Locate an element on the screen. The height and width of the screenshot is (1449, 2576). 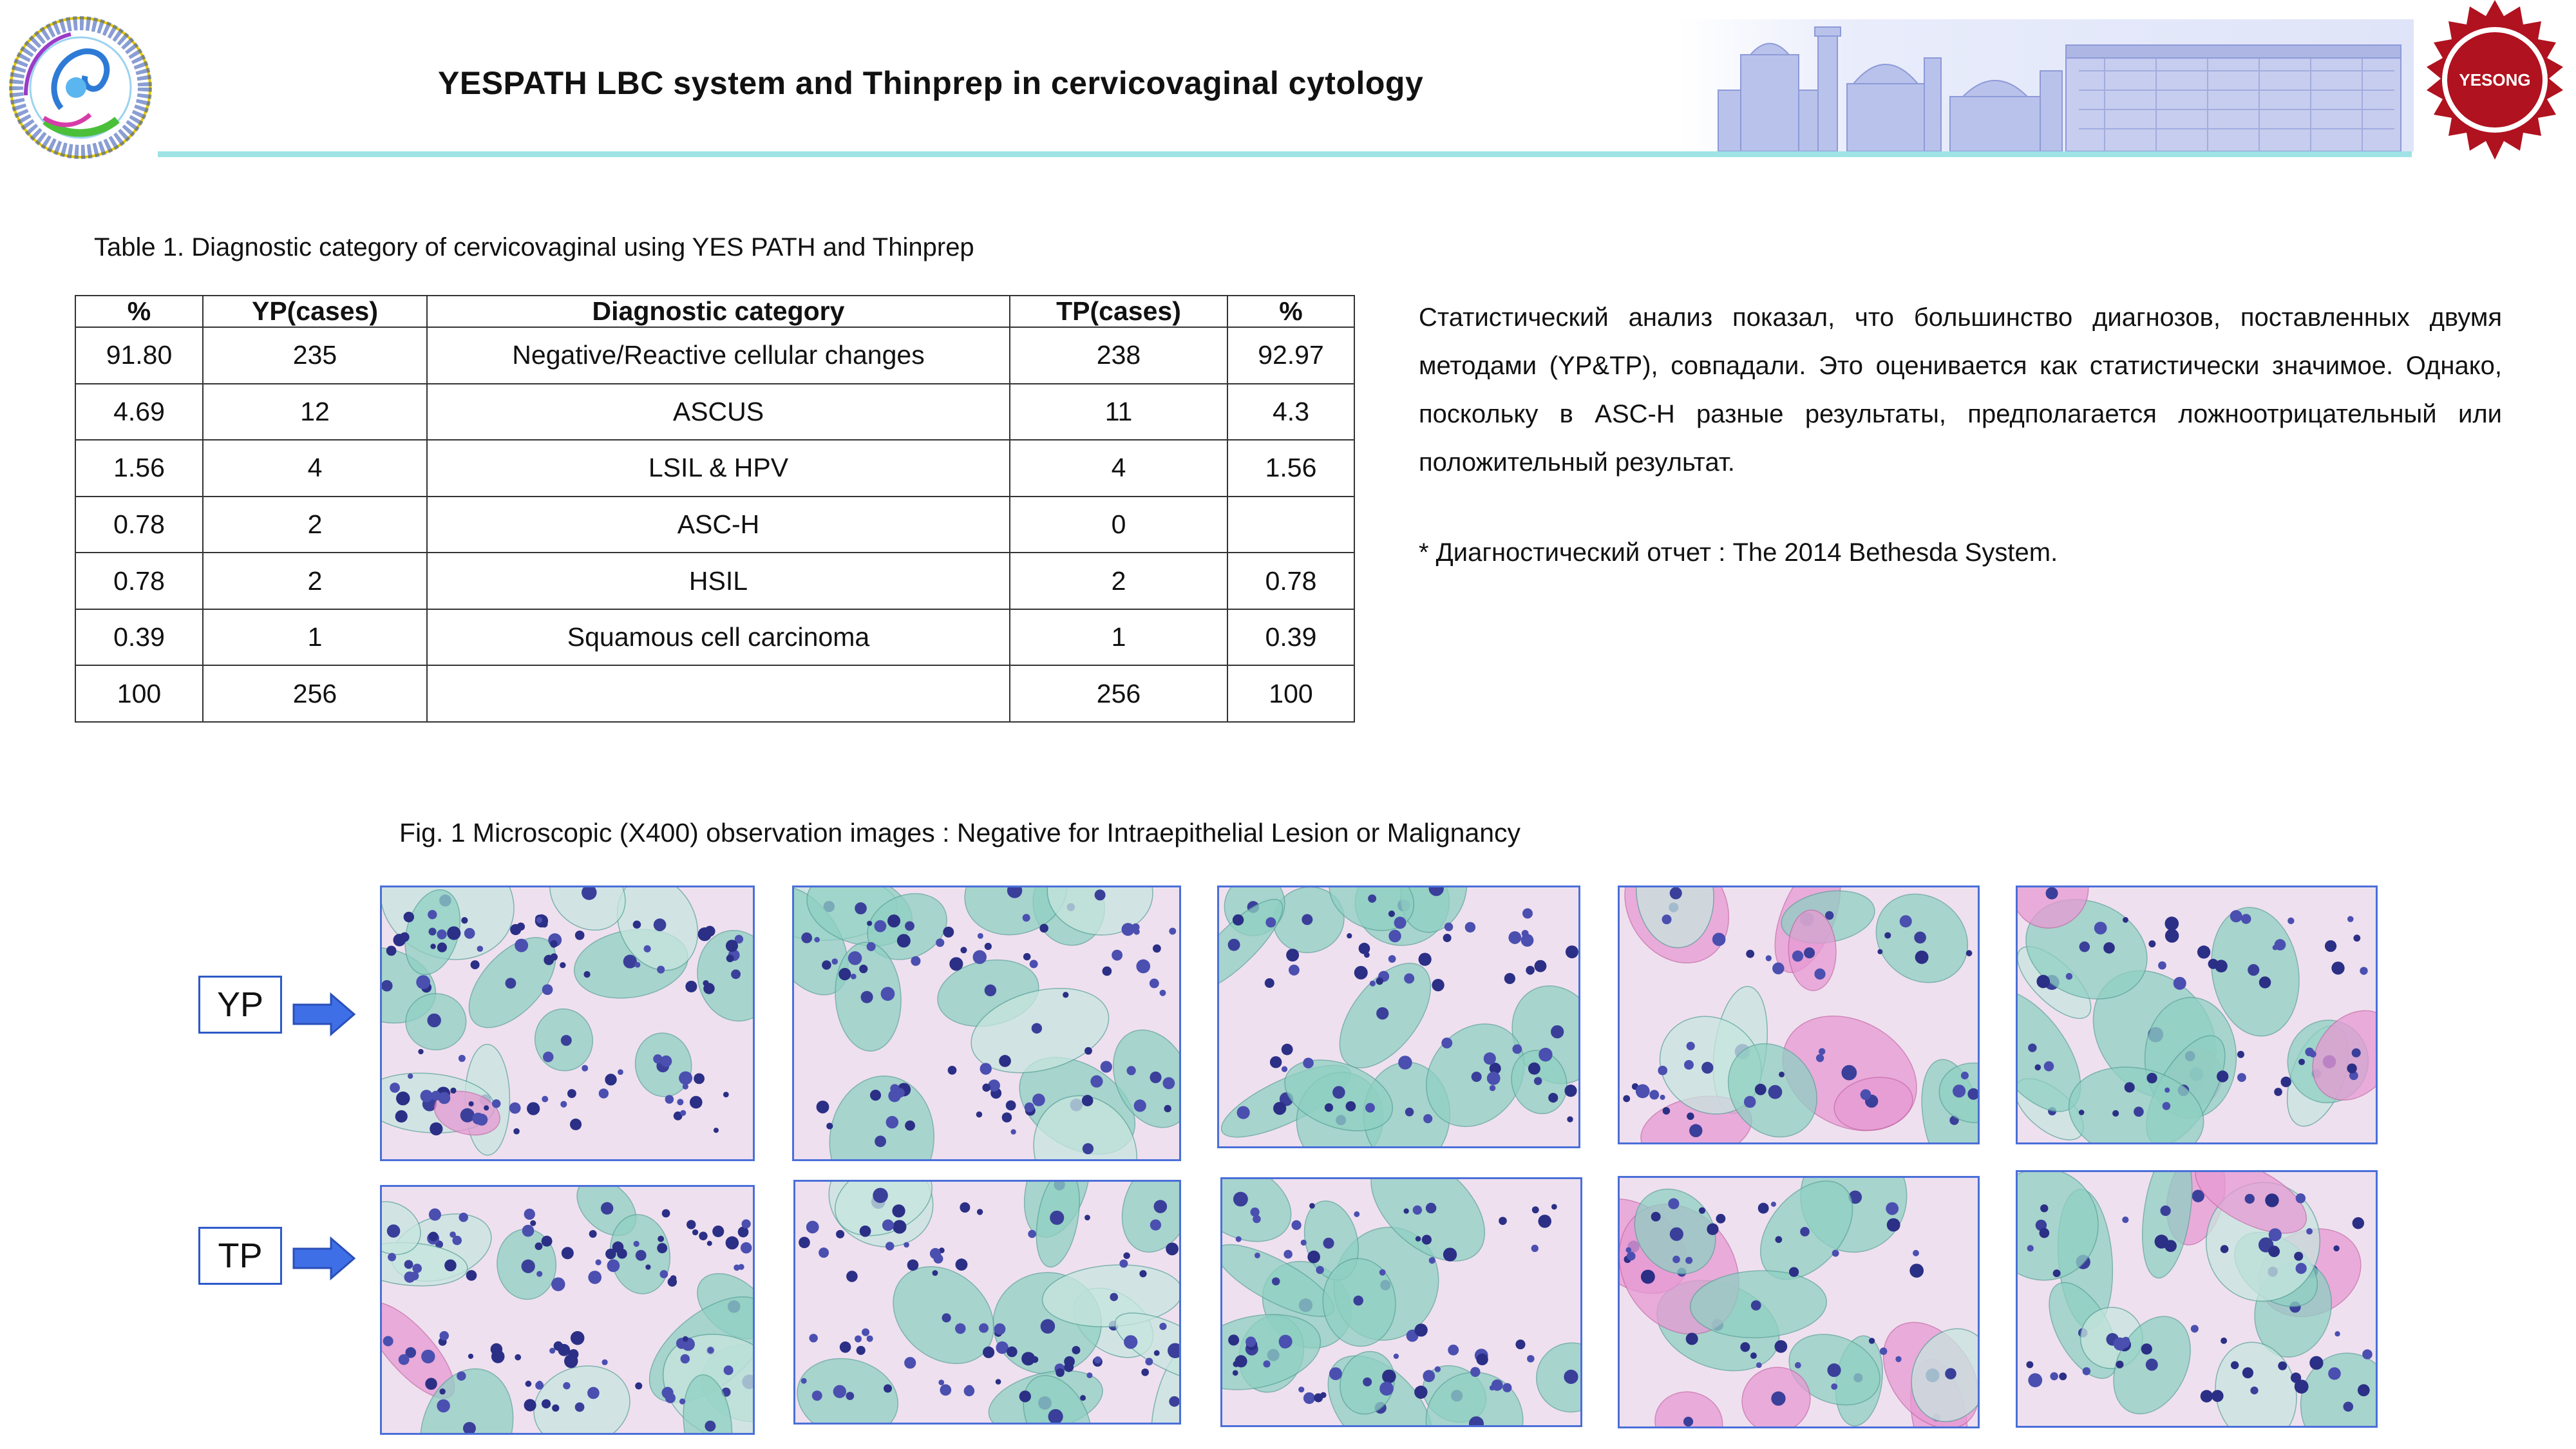
col-header-tp-percent: % is located at coordinates (1291, 311).